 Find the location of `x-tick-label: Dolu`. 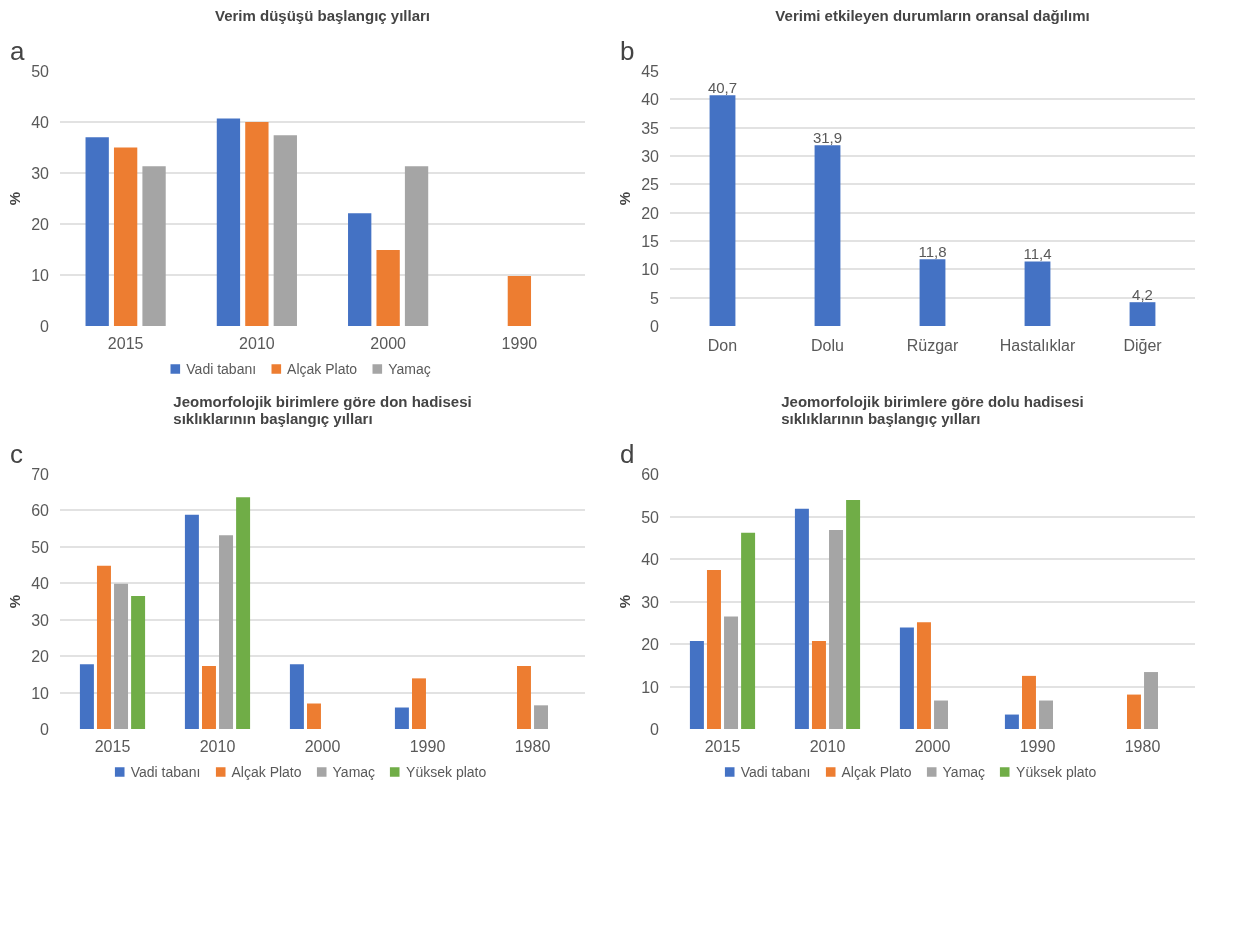

x-tick-label: Dolu is located at coordinates (827, 345).